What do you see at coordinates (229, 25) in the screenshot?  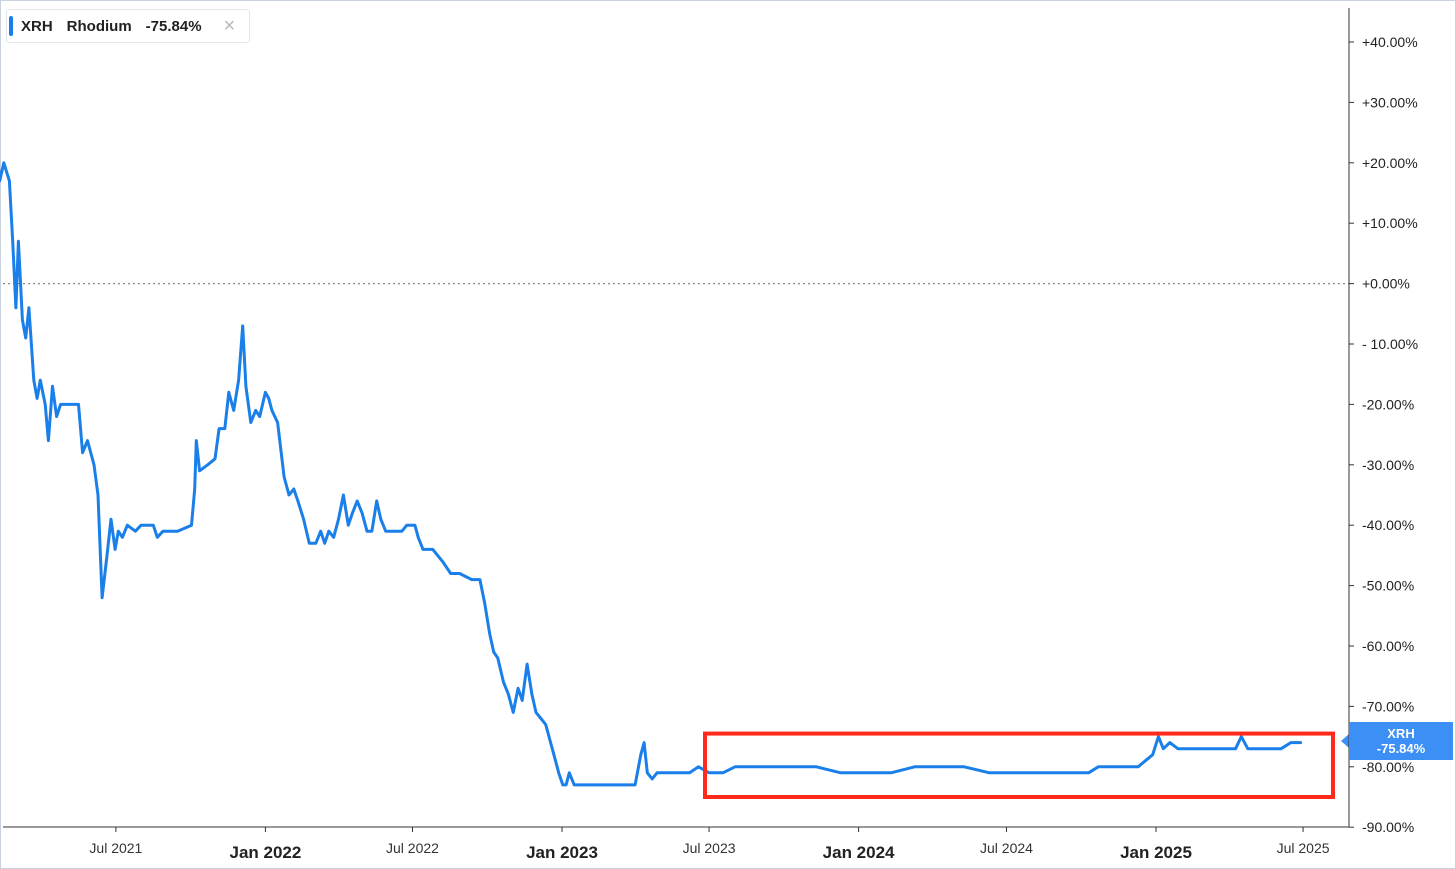 I see `close-icon: ×` at bounding box center [229, 25].